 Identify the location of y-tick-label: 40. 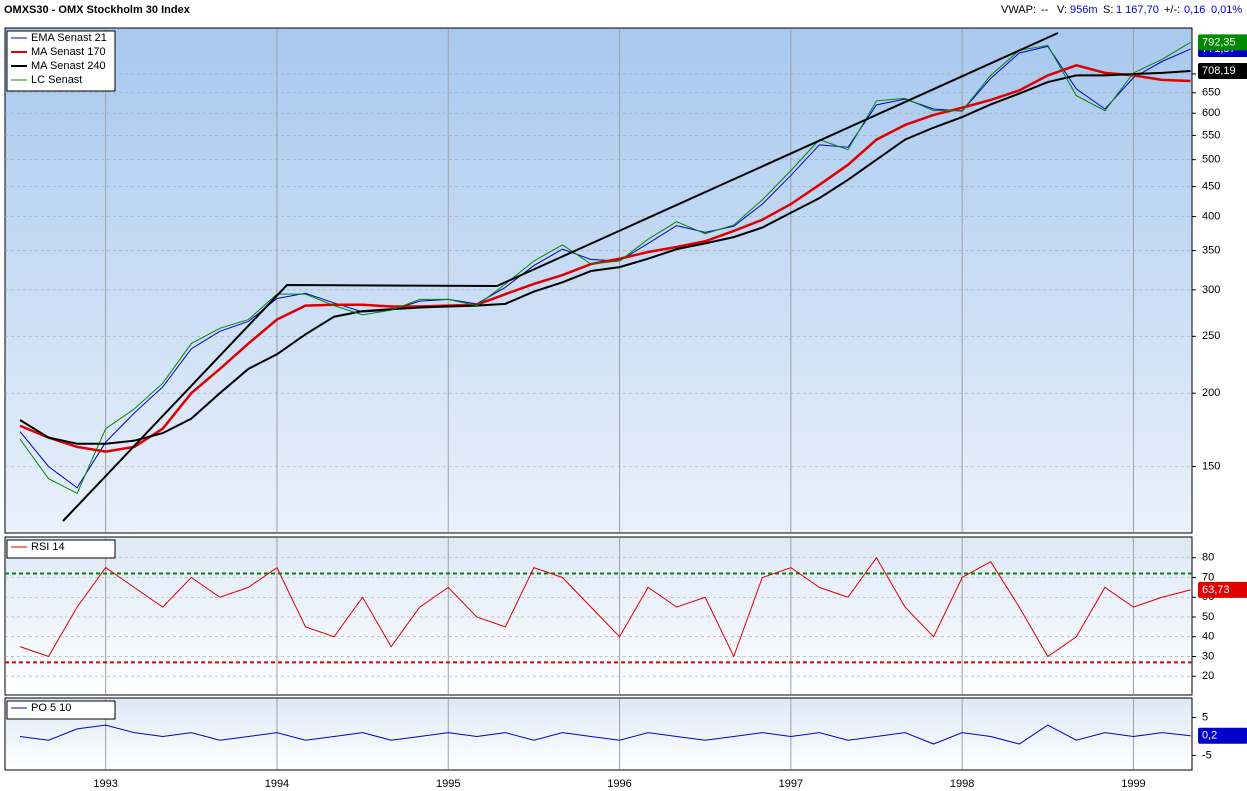
(1208, 637).